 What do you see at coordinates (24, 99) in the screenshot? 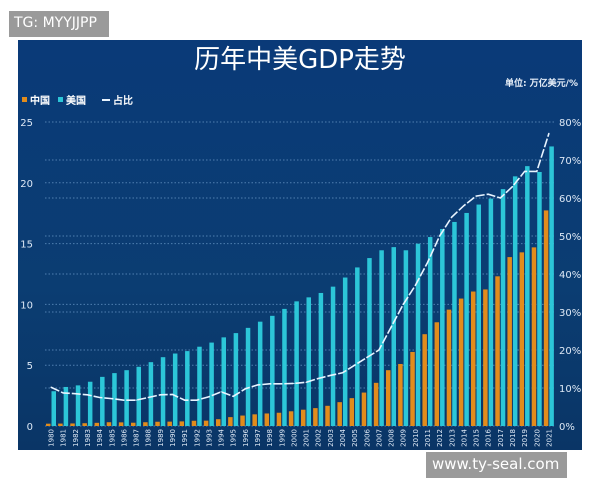
I see `china-swatch` at bounding box center [24, 99].